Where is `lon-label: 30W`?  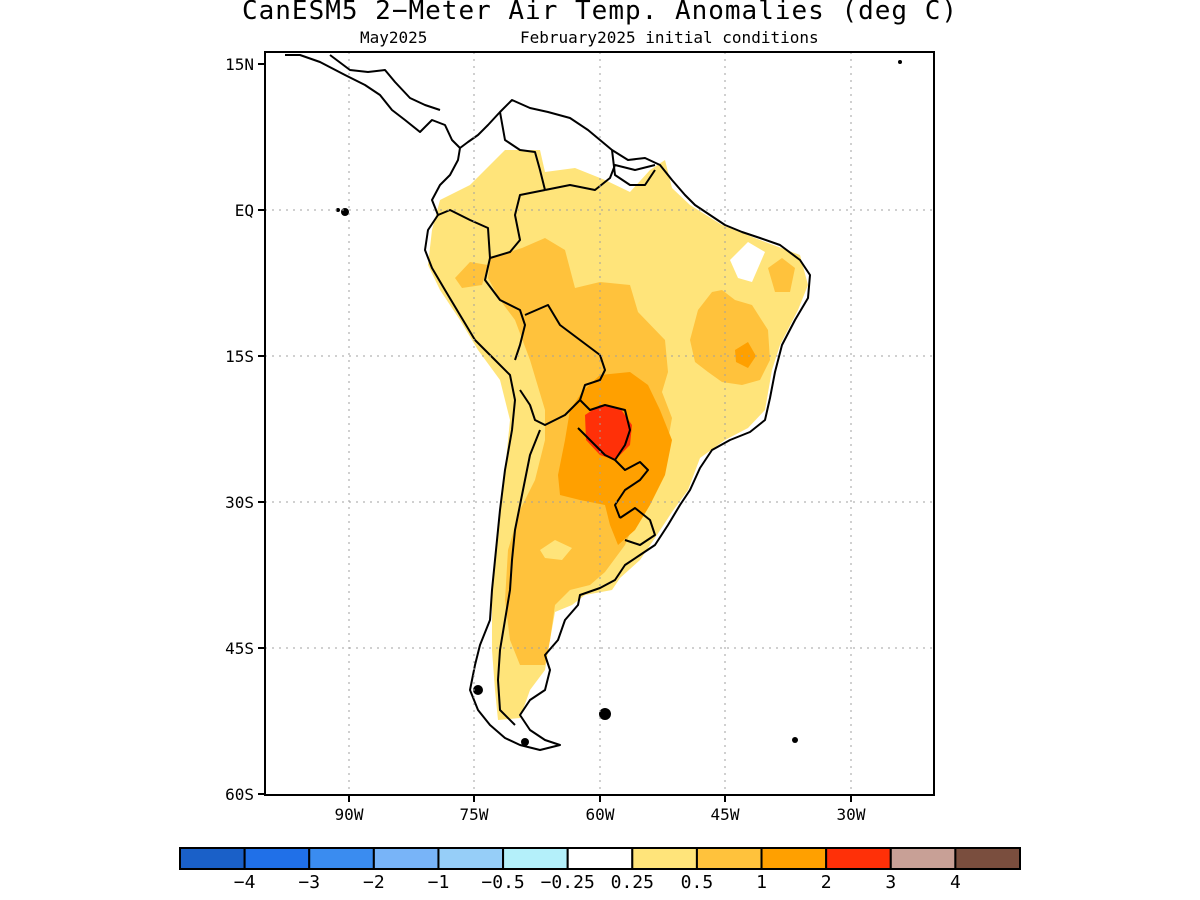
lon-label: 30W is located at coordinates (851, 814).